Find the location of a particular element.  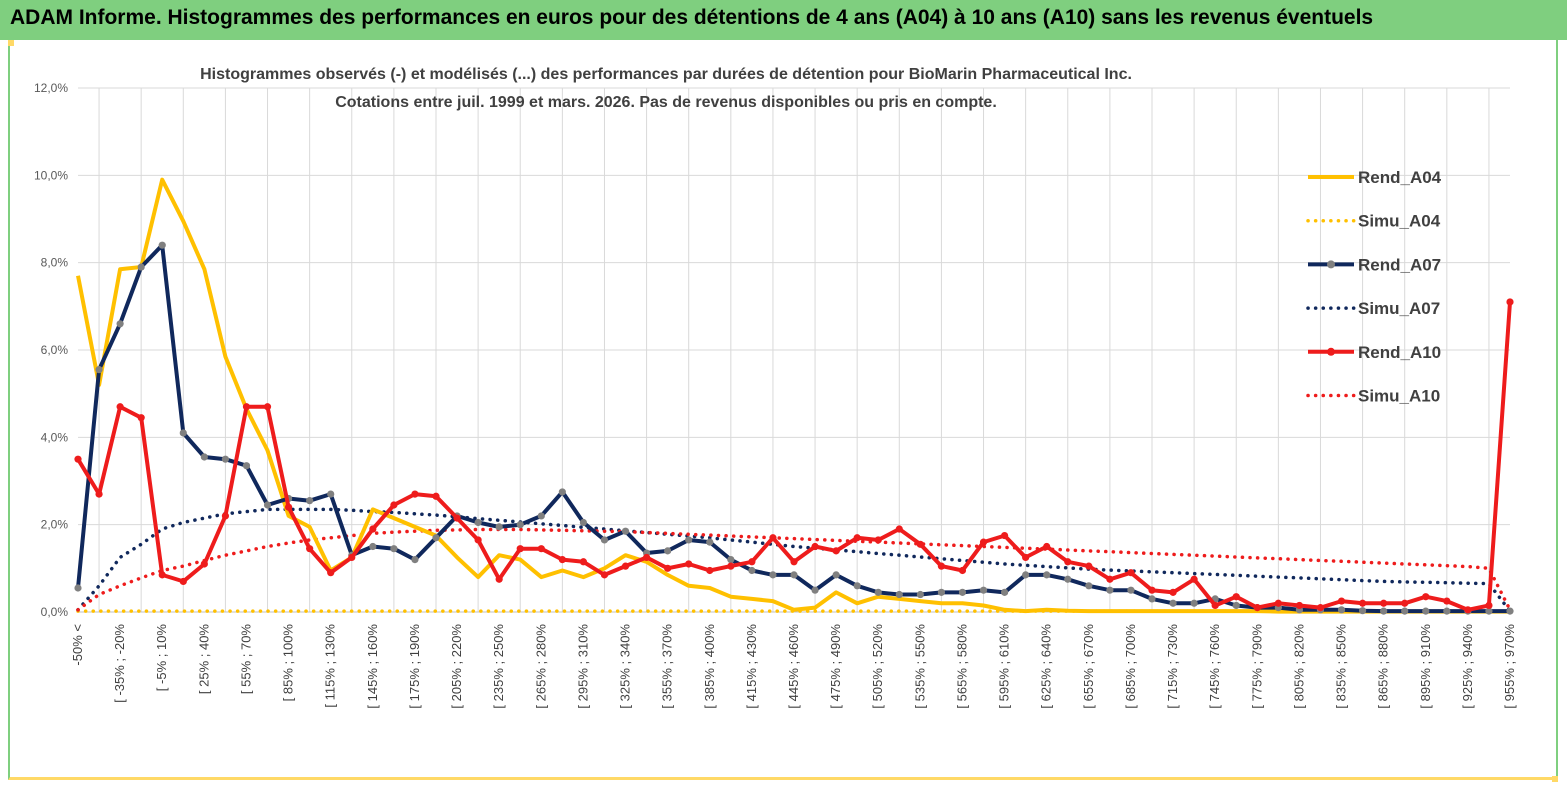

y-tick-label: 0,0% is located at coordinates (55, 612).